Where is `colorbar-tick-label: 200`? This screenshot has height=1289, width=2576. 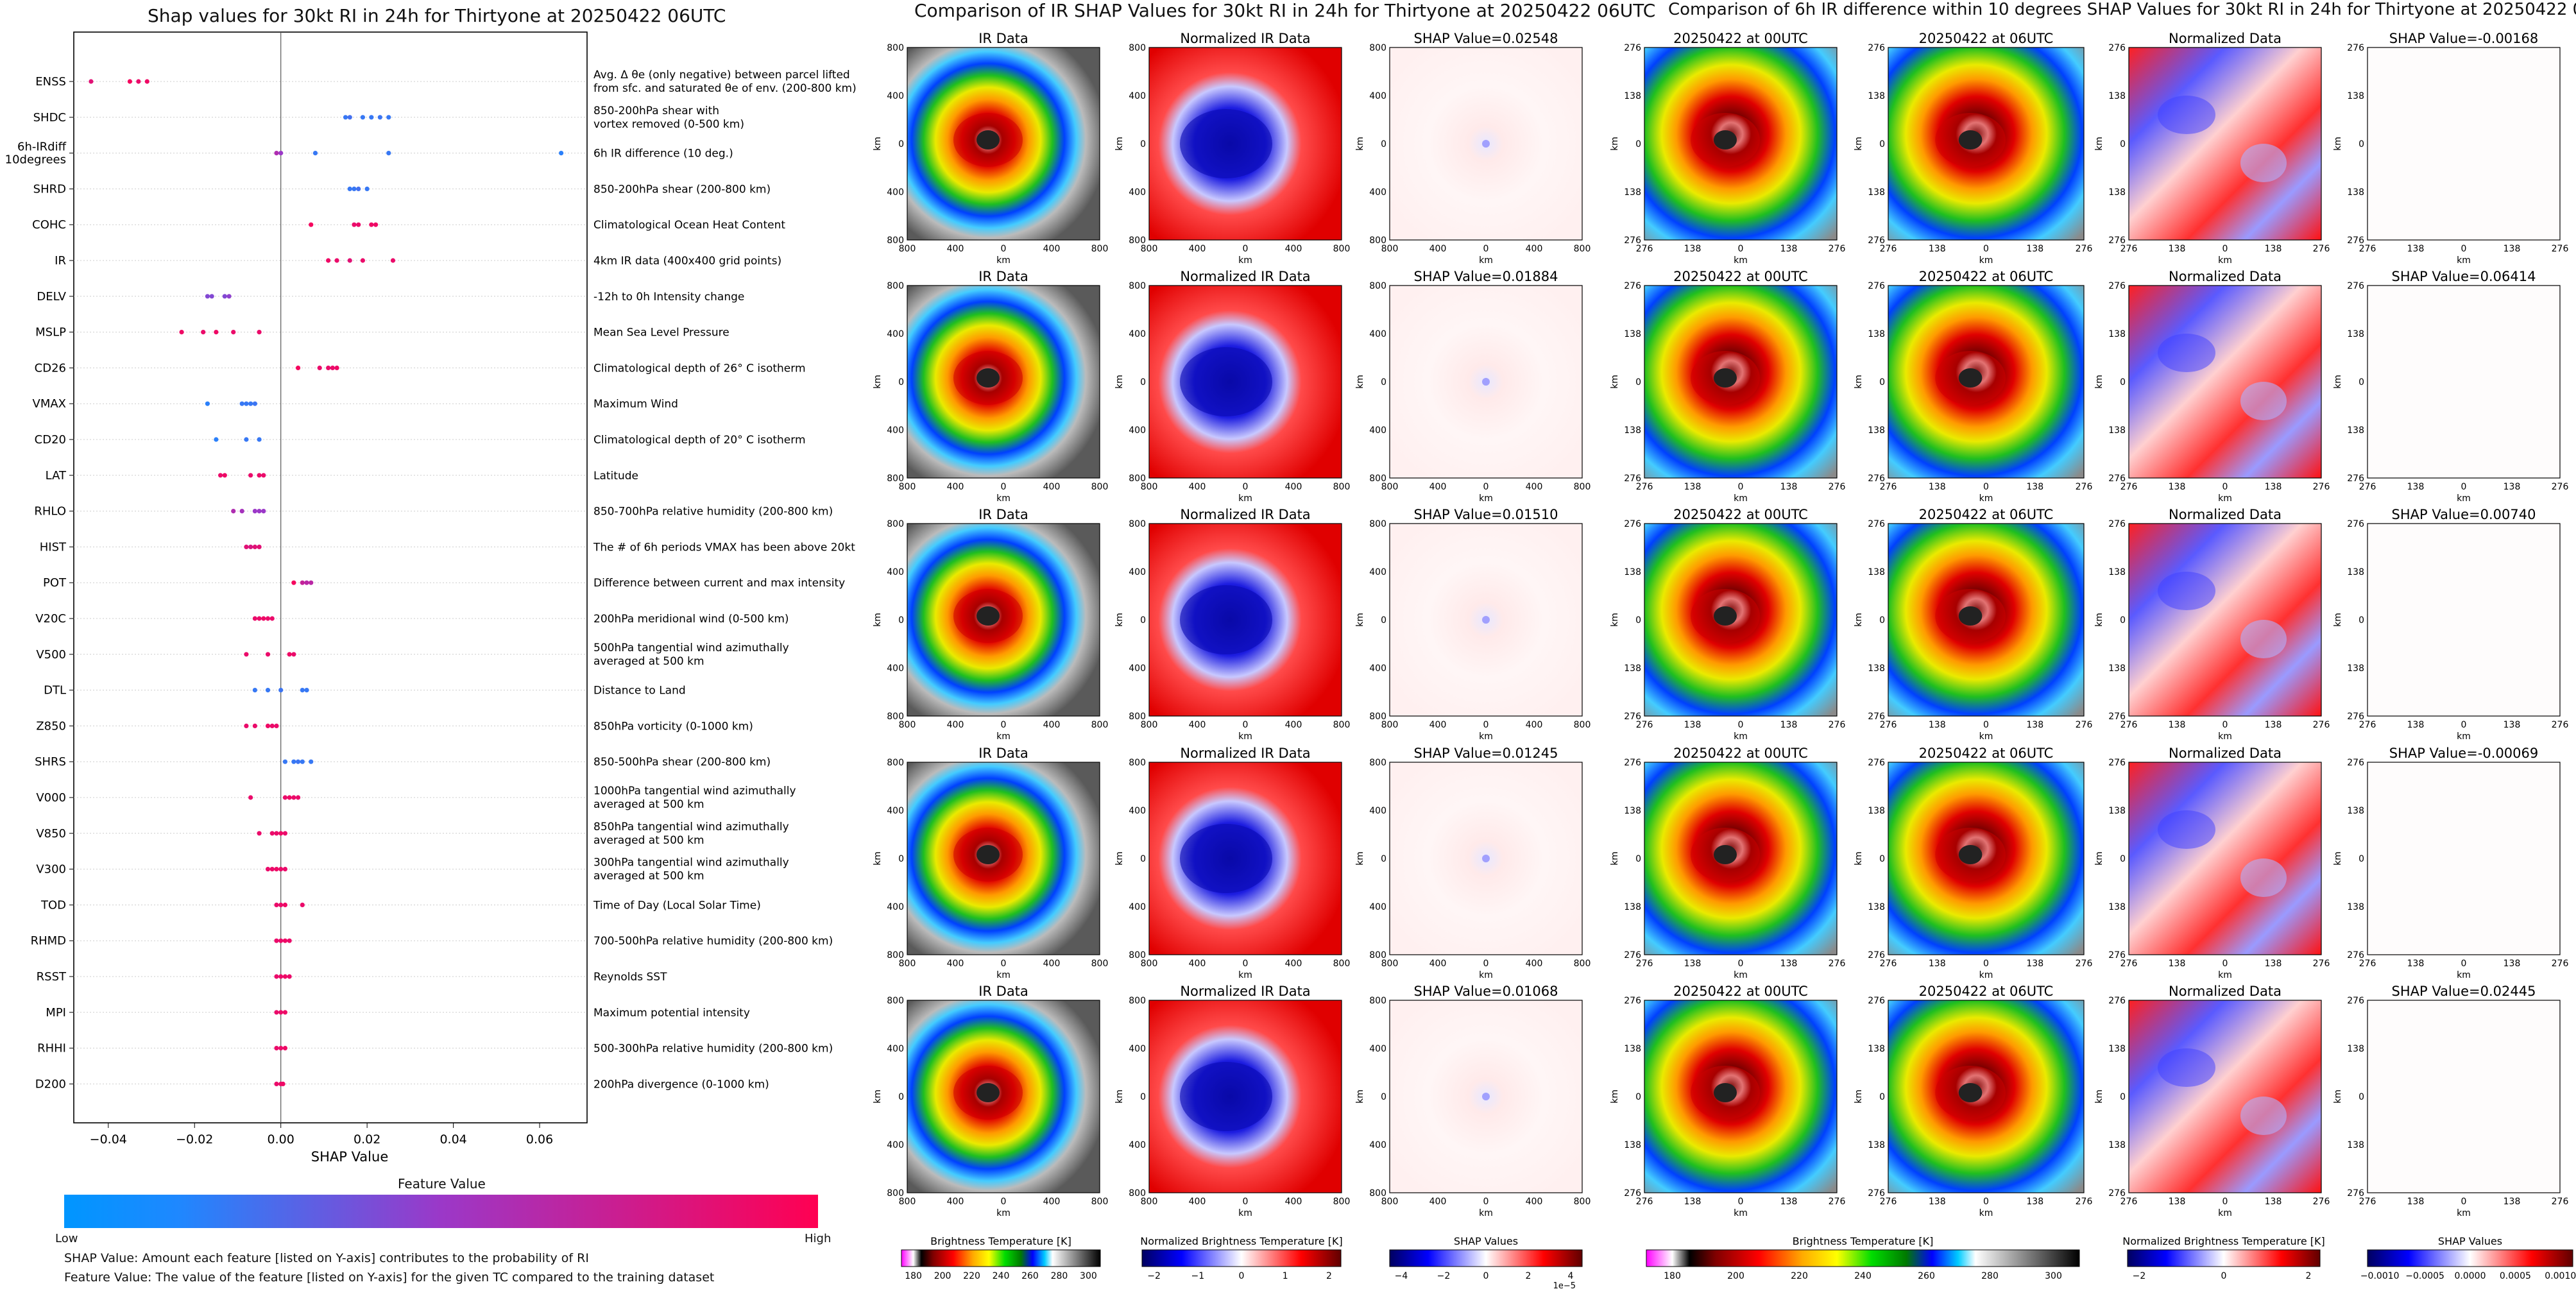
colorbar-tick-label: 200 is located at coordinates (1736, 1276).